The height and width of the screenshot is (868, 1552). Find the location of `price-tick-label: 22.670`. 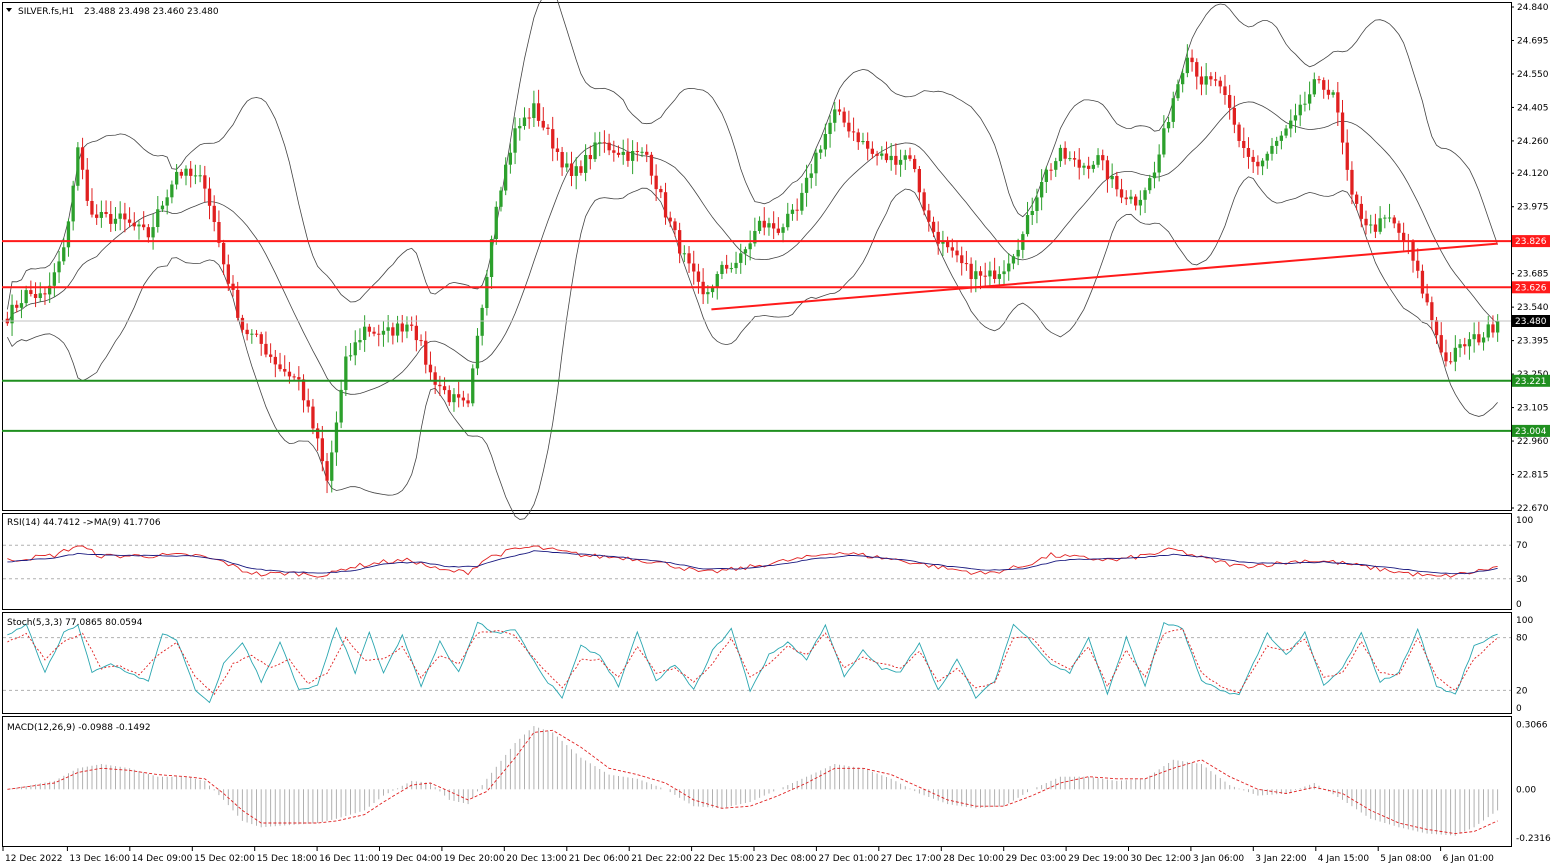

price-tick-label: 22.670 is located at coordinates (1533, 509).